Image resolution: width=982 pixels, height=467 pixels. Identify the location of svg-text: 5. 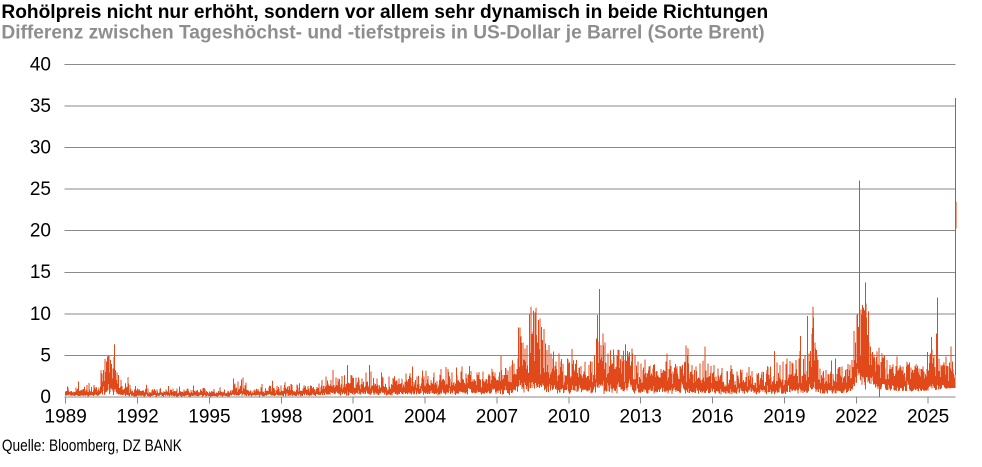
(45, 355).